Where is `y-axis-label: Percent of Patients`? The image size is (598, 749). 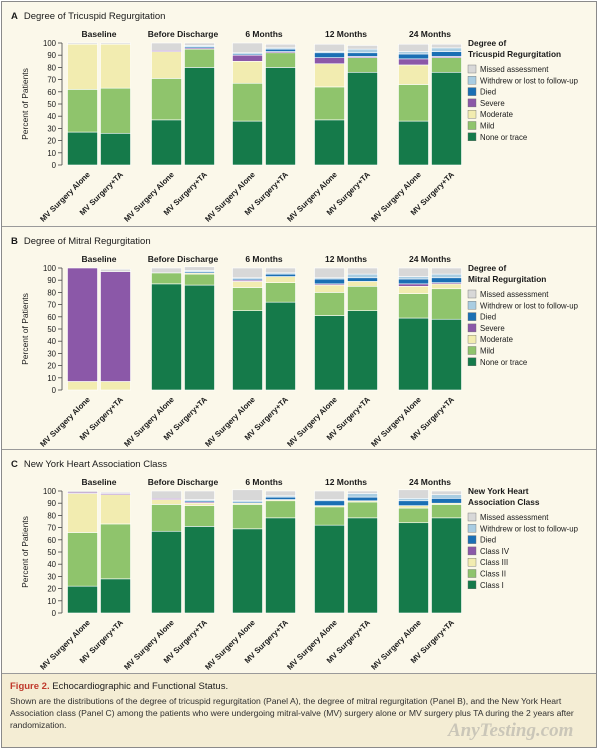 y-axis-label: Percent of Patients is located at coordinates (25, 329).